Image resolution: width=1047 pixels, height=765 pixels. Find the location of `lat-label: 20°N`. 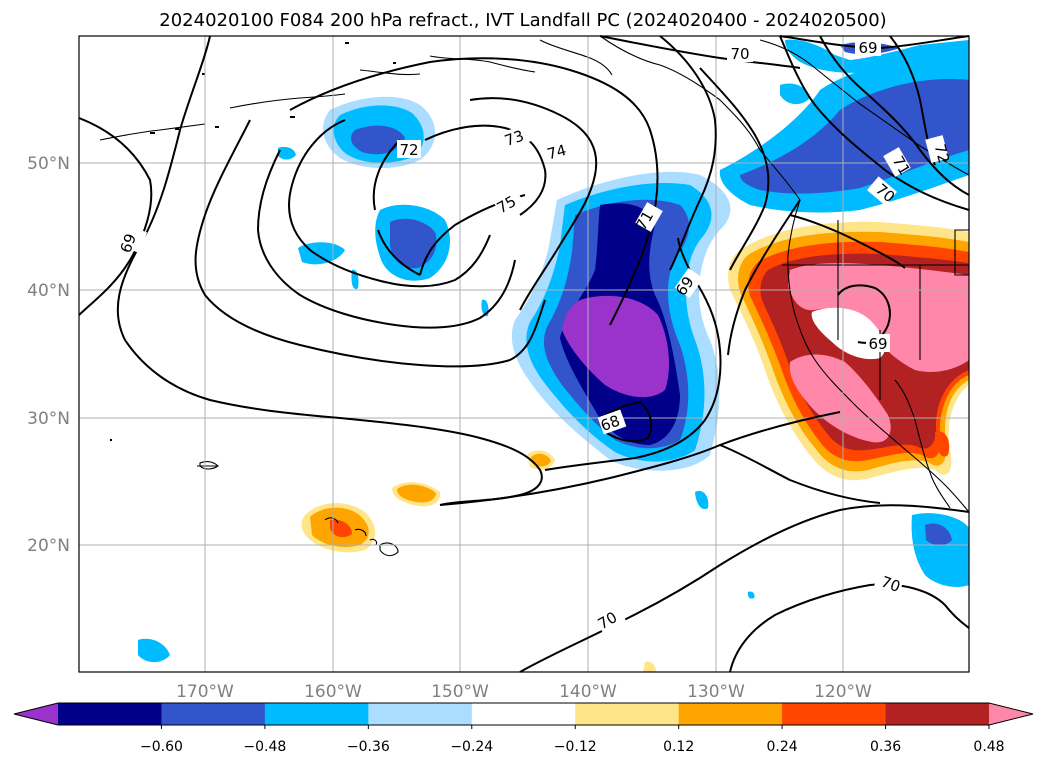

lat-label: 20°N is located at coordinates (48, 546).